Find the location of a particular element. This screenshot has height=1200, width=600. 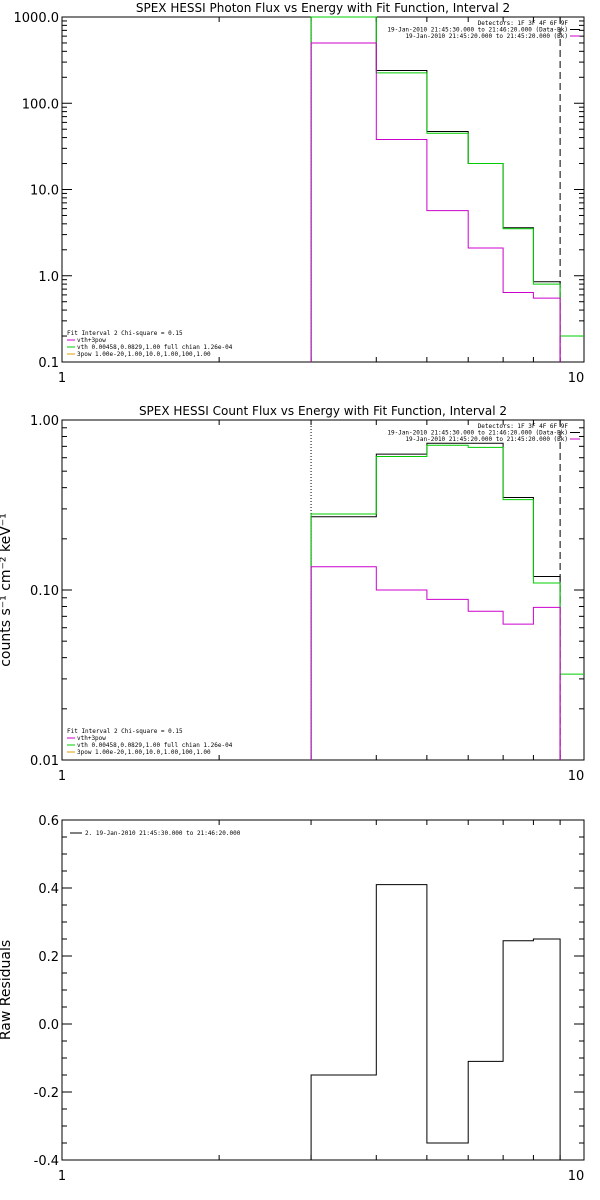

y-tick-label: 0.01 is located at coordinates (44, 761).